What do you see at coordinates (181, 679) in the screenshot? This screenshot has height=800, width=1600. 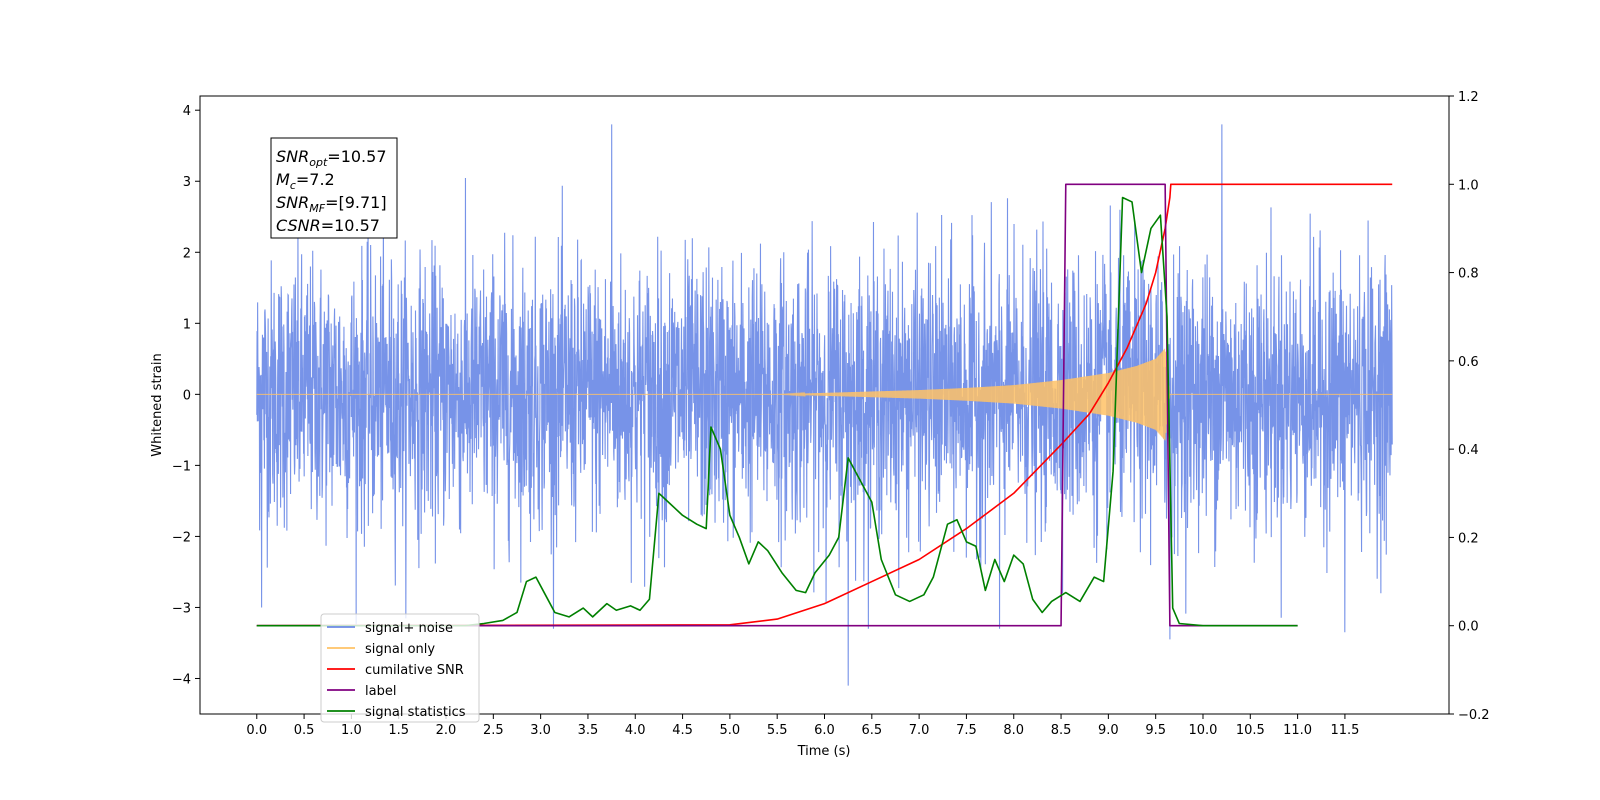 I see `y-left-tick-label: −4` at bounding box center [181, 679].